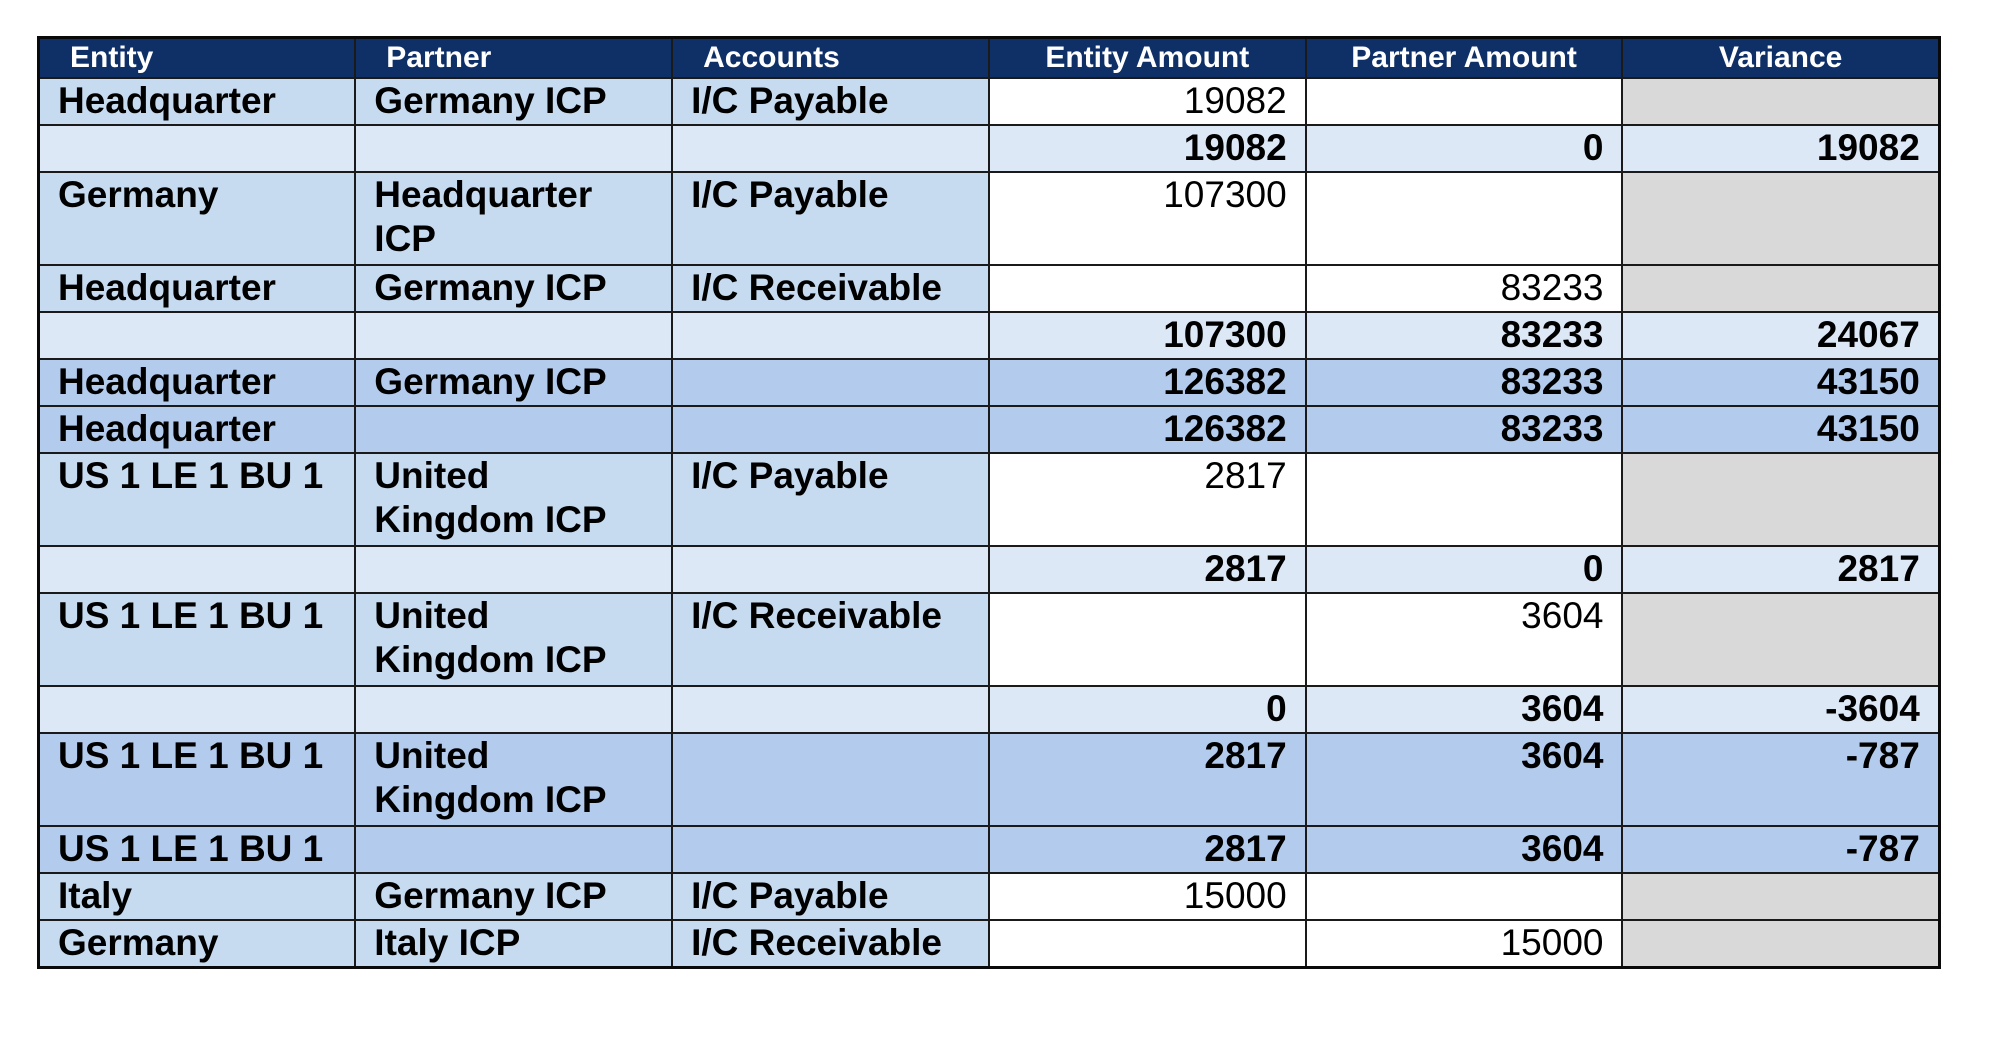  What do you see at coordinates (1464, 943) in the screenshot?
I see `partner-amount-cell: 15000` at bounding box center [1464, 943].